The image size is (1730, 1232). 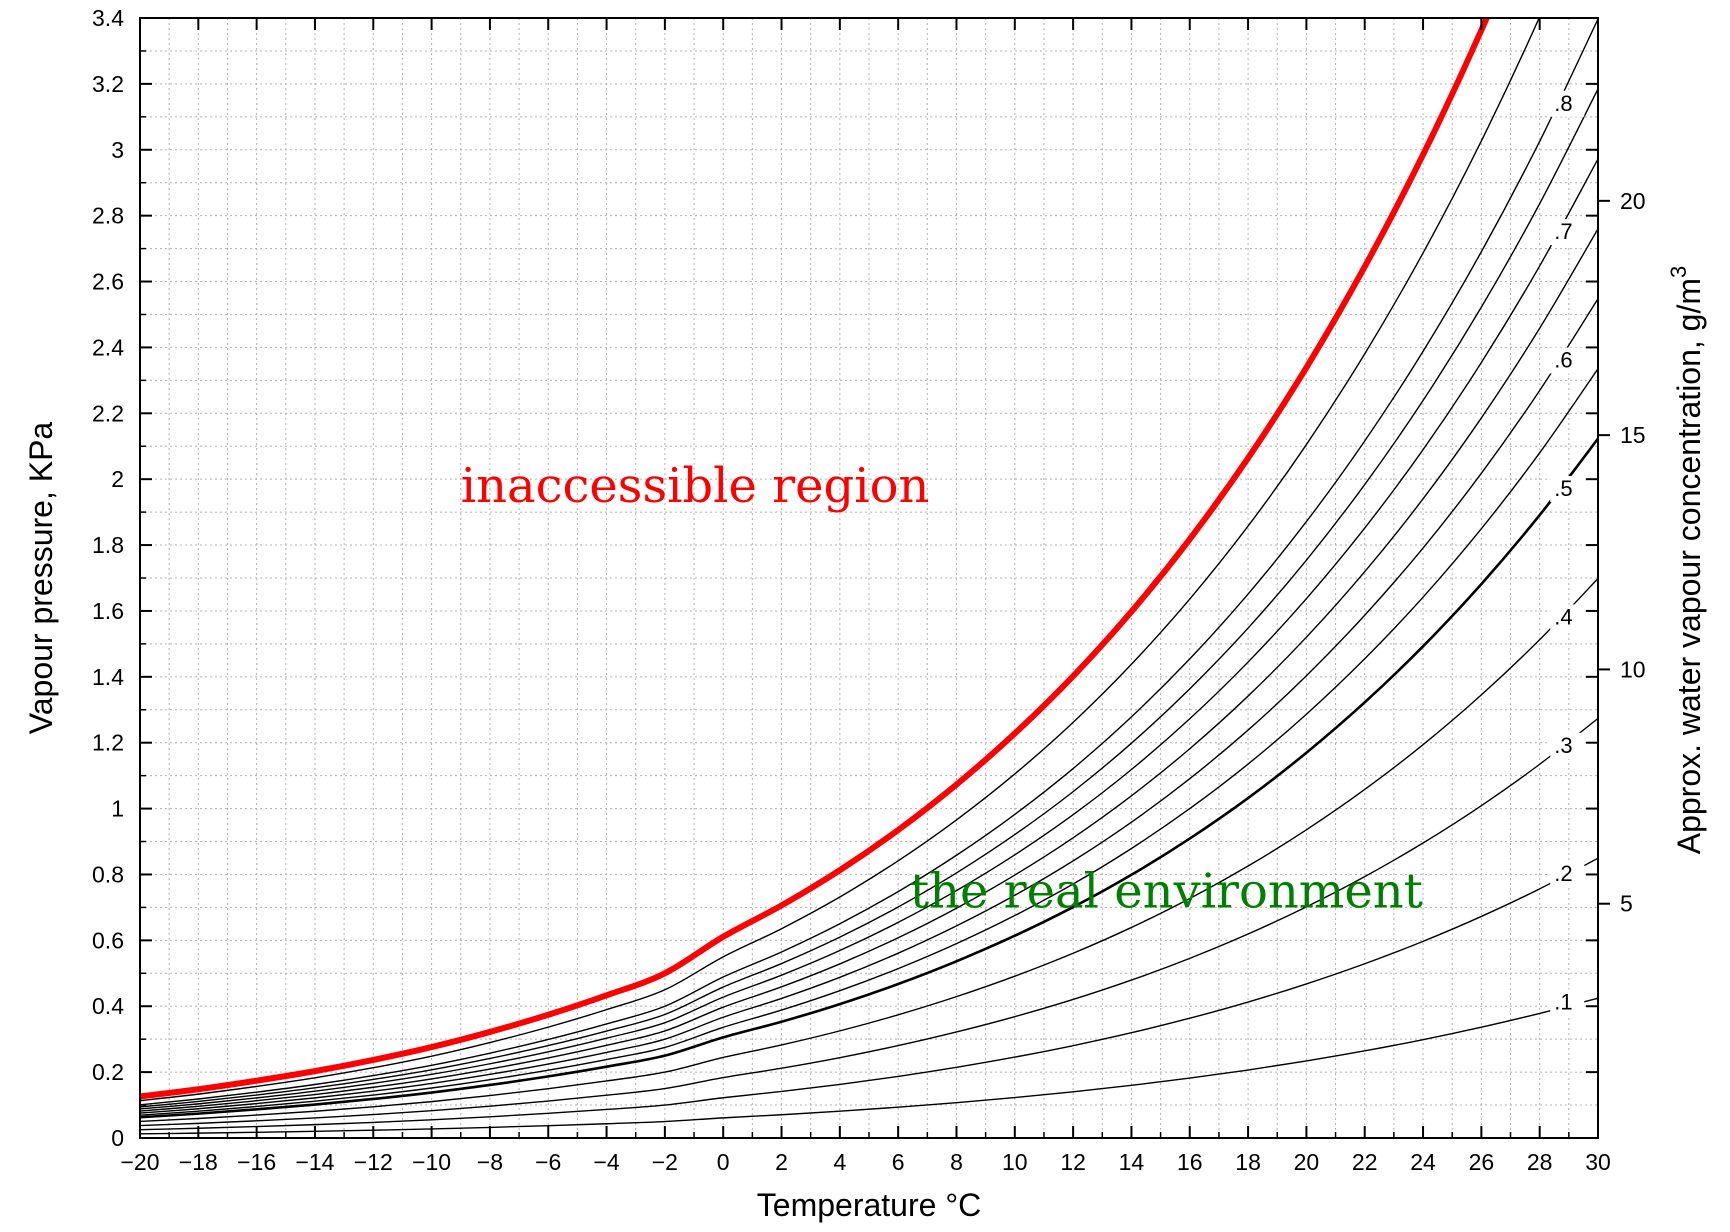 I want to click on x-tick-label: −4, so click(x=606, y=1162).